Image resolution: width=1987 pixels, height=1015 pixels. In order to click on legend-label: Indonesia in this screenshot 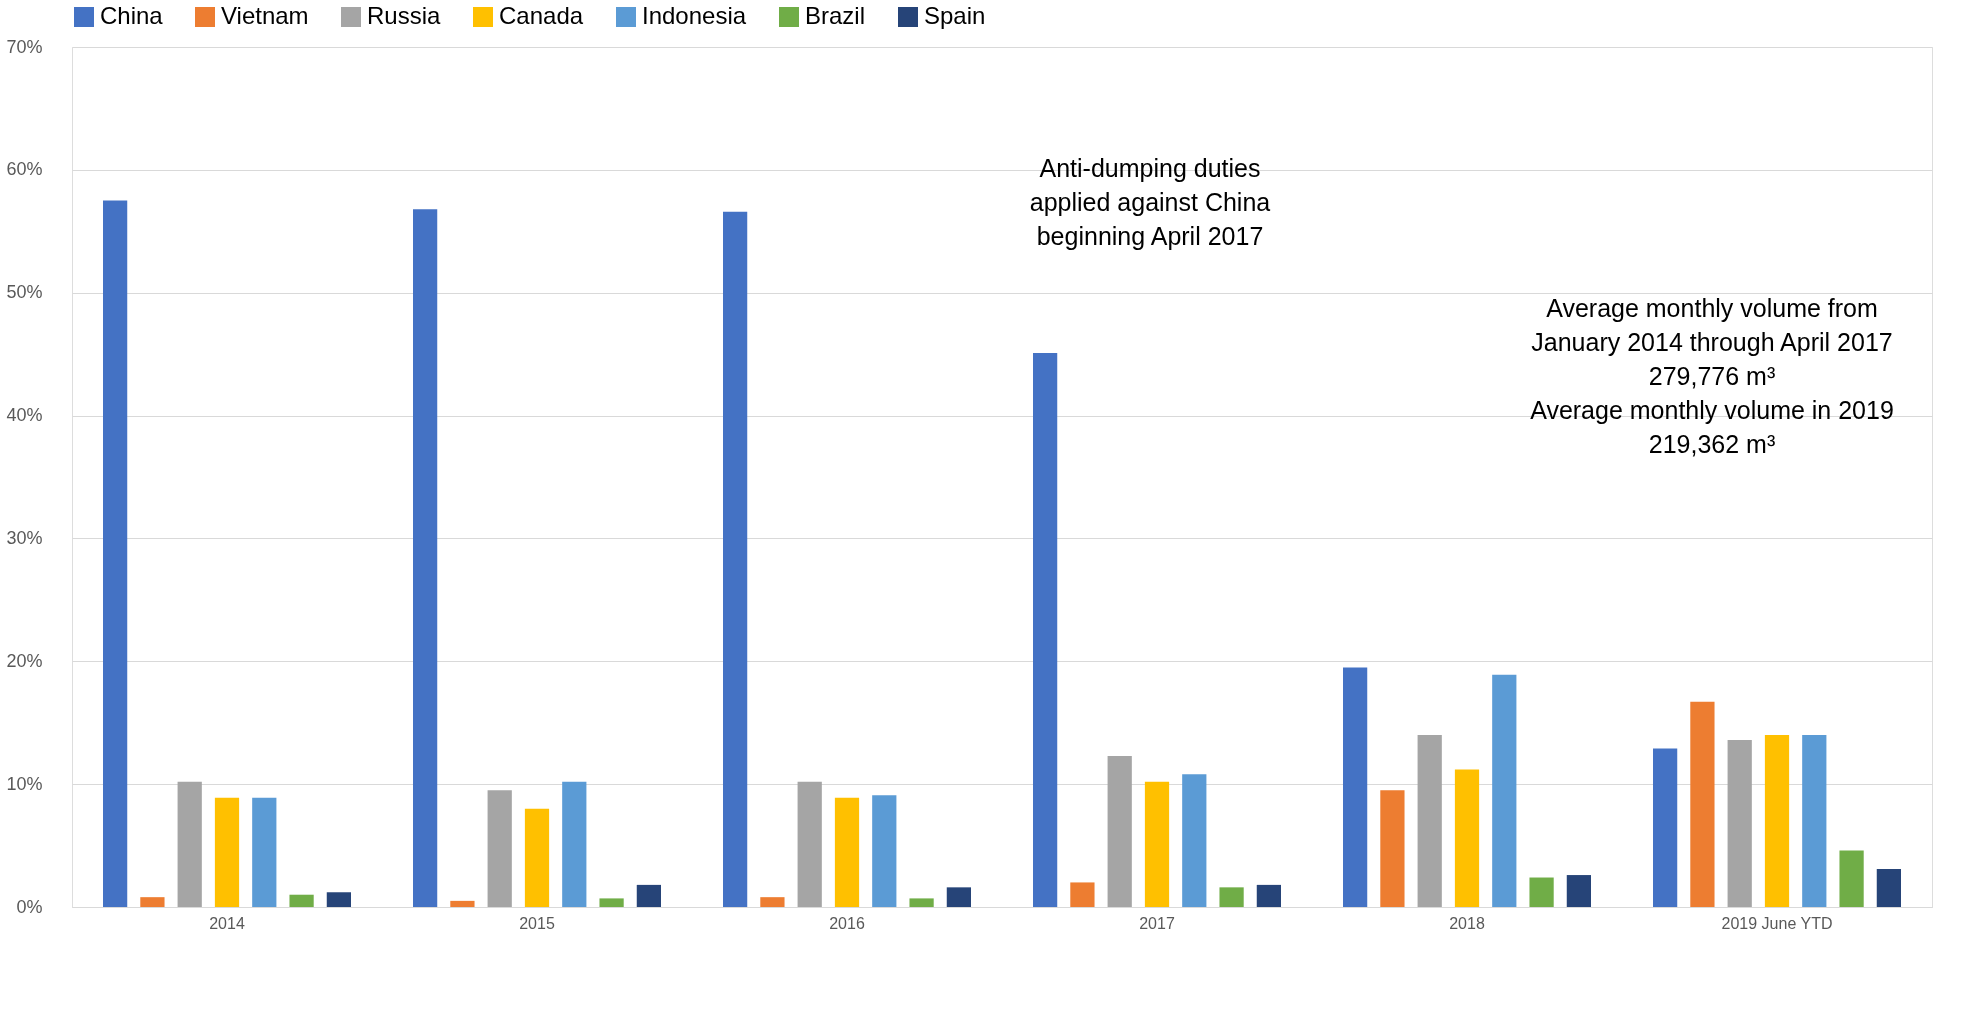, I will do `click(694, 15)`.